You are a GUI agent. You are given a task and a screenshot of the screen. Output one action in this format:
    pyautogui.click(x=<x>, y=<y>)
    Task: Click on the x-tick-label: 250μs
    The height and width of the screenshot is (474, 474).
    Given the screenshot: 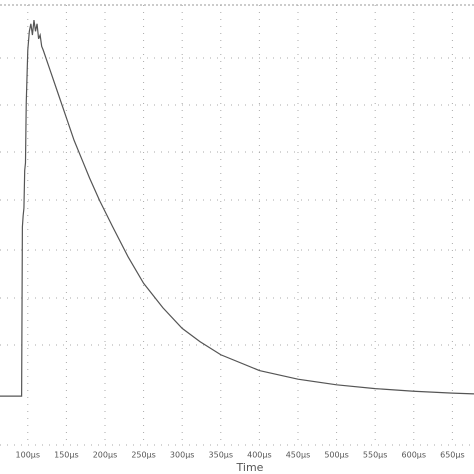 What is the action you would take?
    pyautogui.click(x=143, y=455)
    